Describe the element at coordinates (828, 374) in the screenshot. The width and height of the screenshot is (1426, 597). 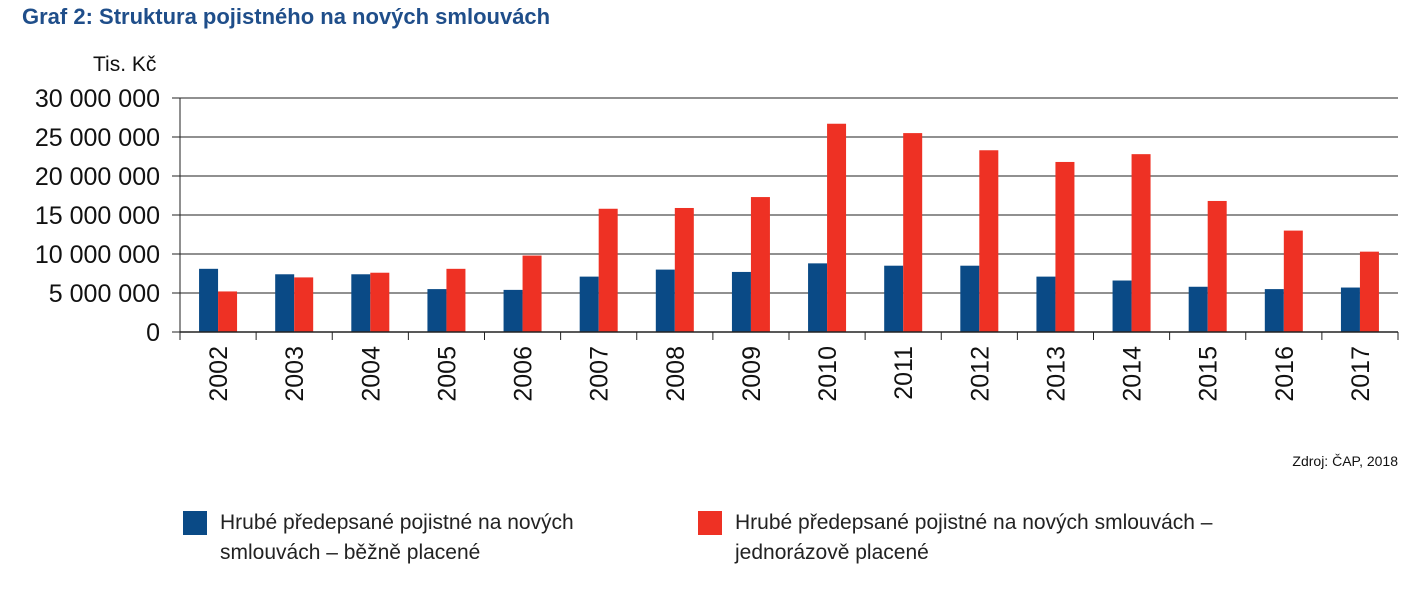
I see `x-tick-label-2010: 2010` at that location.